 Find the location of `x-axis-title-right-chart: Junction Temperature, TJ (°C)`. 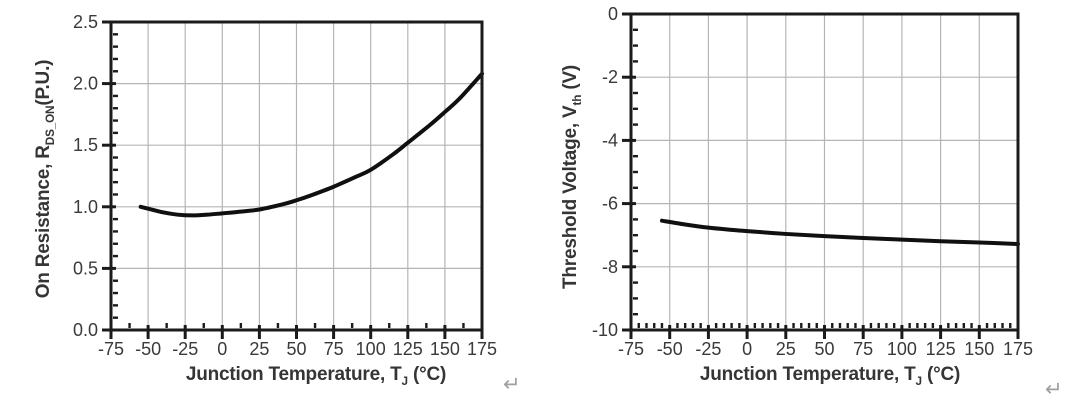

x-axis-title-right-chart: Junction Temperature, TJ (°C) is located at coordinates (830, 376).